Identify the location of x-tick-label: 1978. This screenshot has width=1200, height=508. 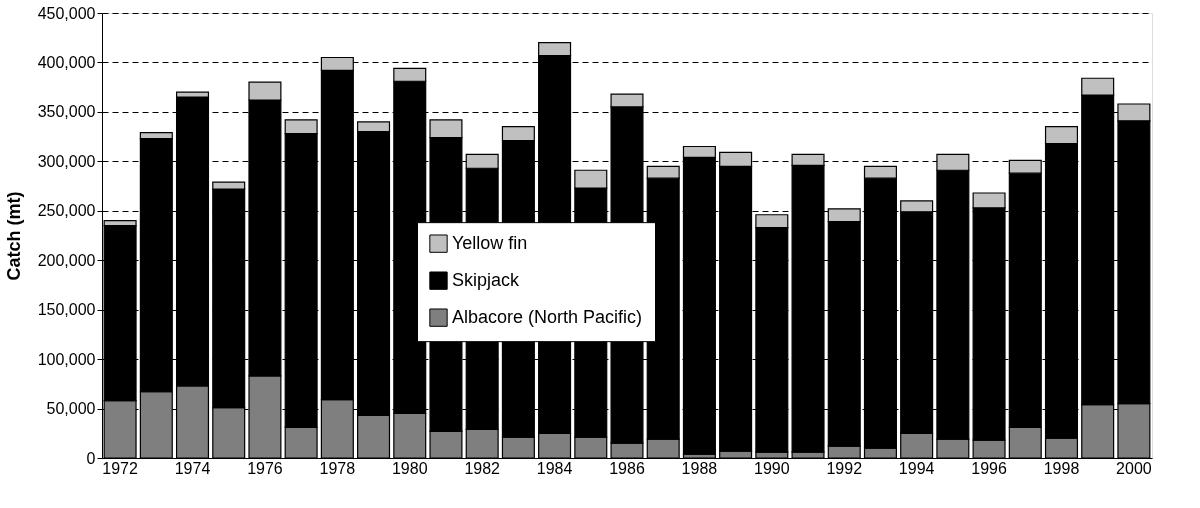
(337, 468).